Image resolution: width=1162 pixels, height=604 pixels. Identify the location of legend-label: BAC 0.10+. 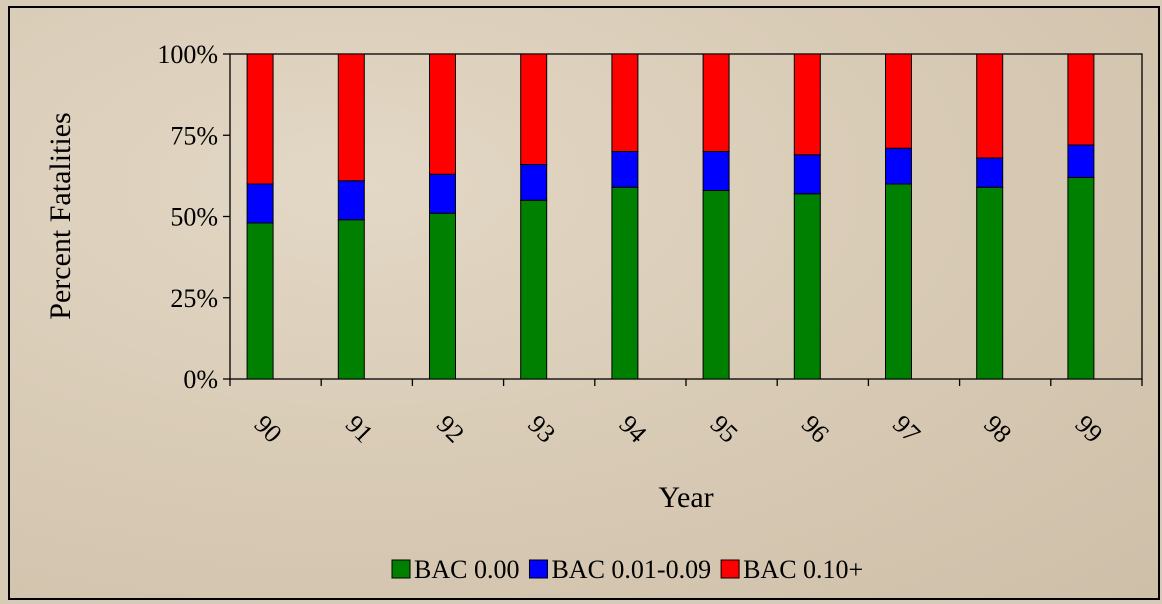
(803, 569).